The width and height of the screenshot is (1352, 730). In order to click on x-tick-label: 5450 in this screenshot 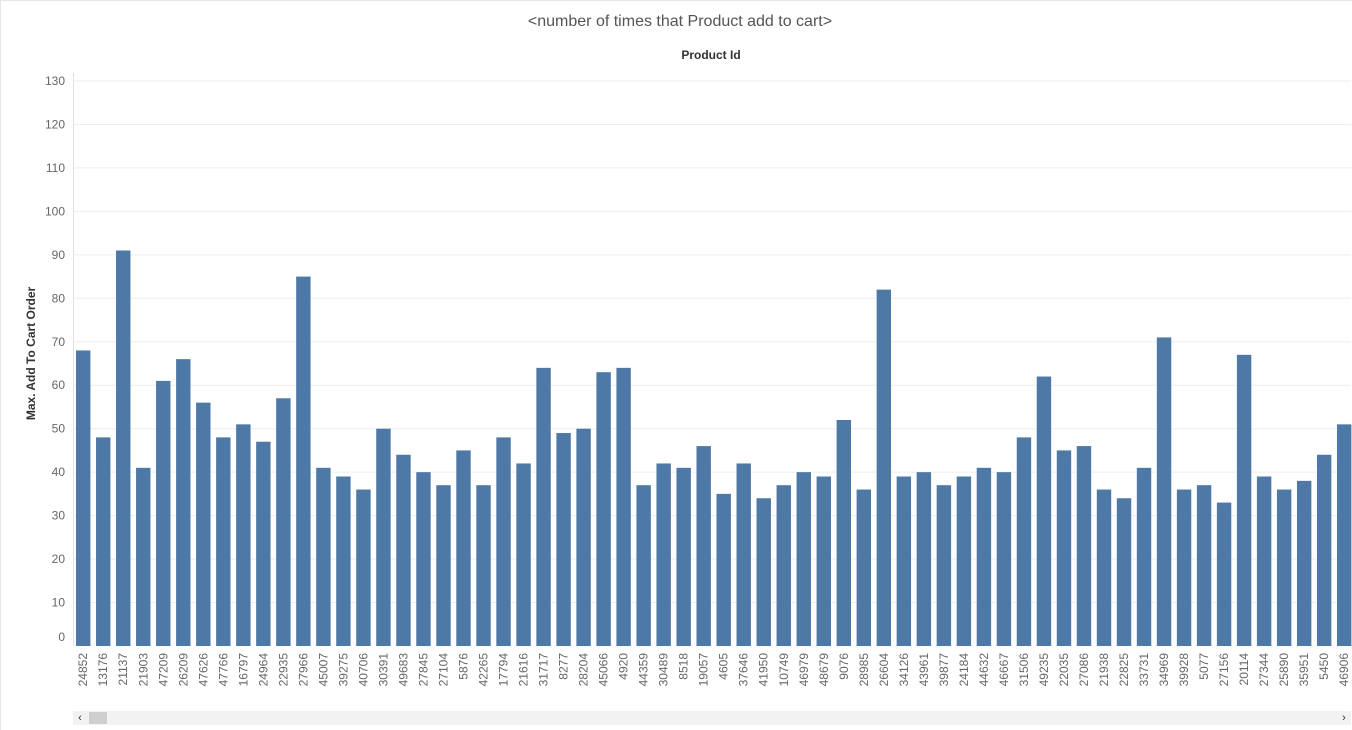, I will do `click(1324, 666)`.